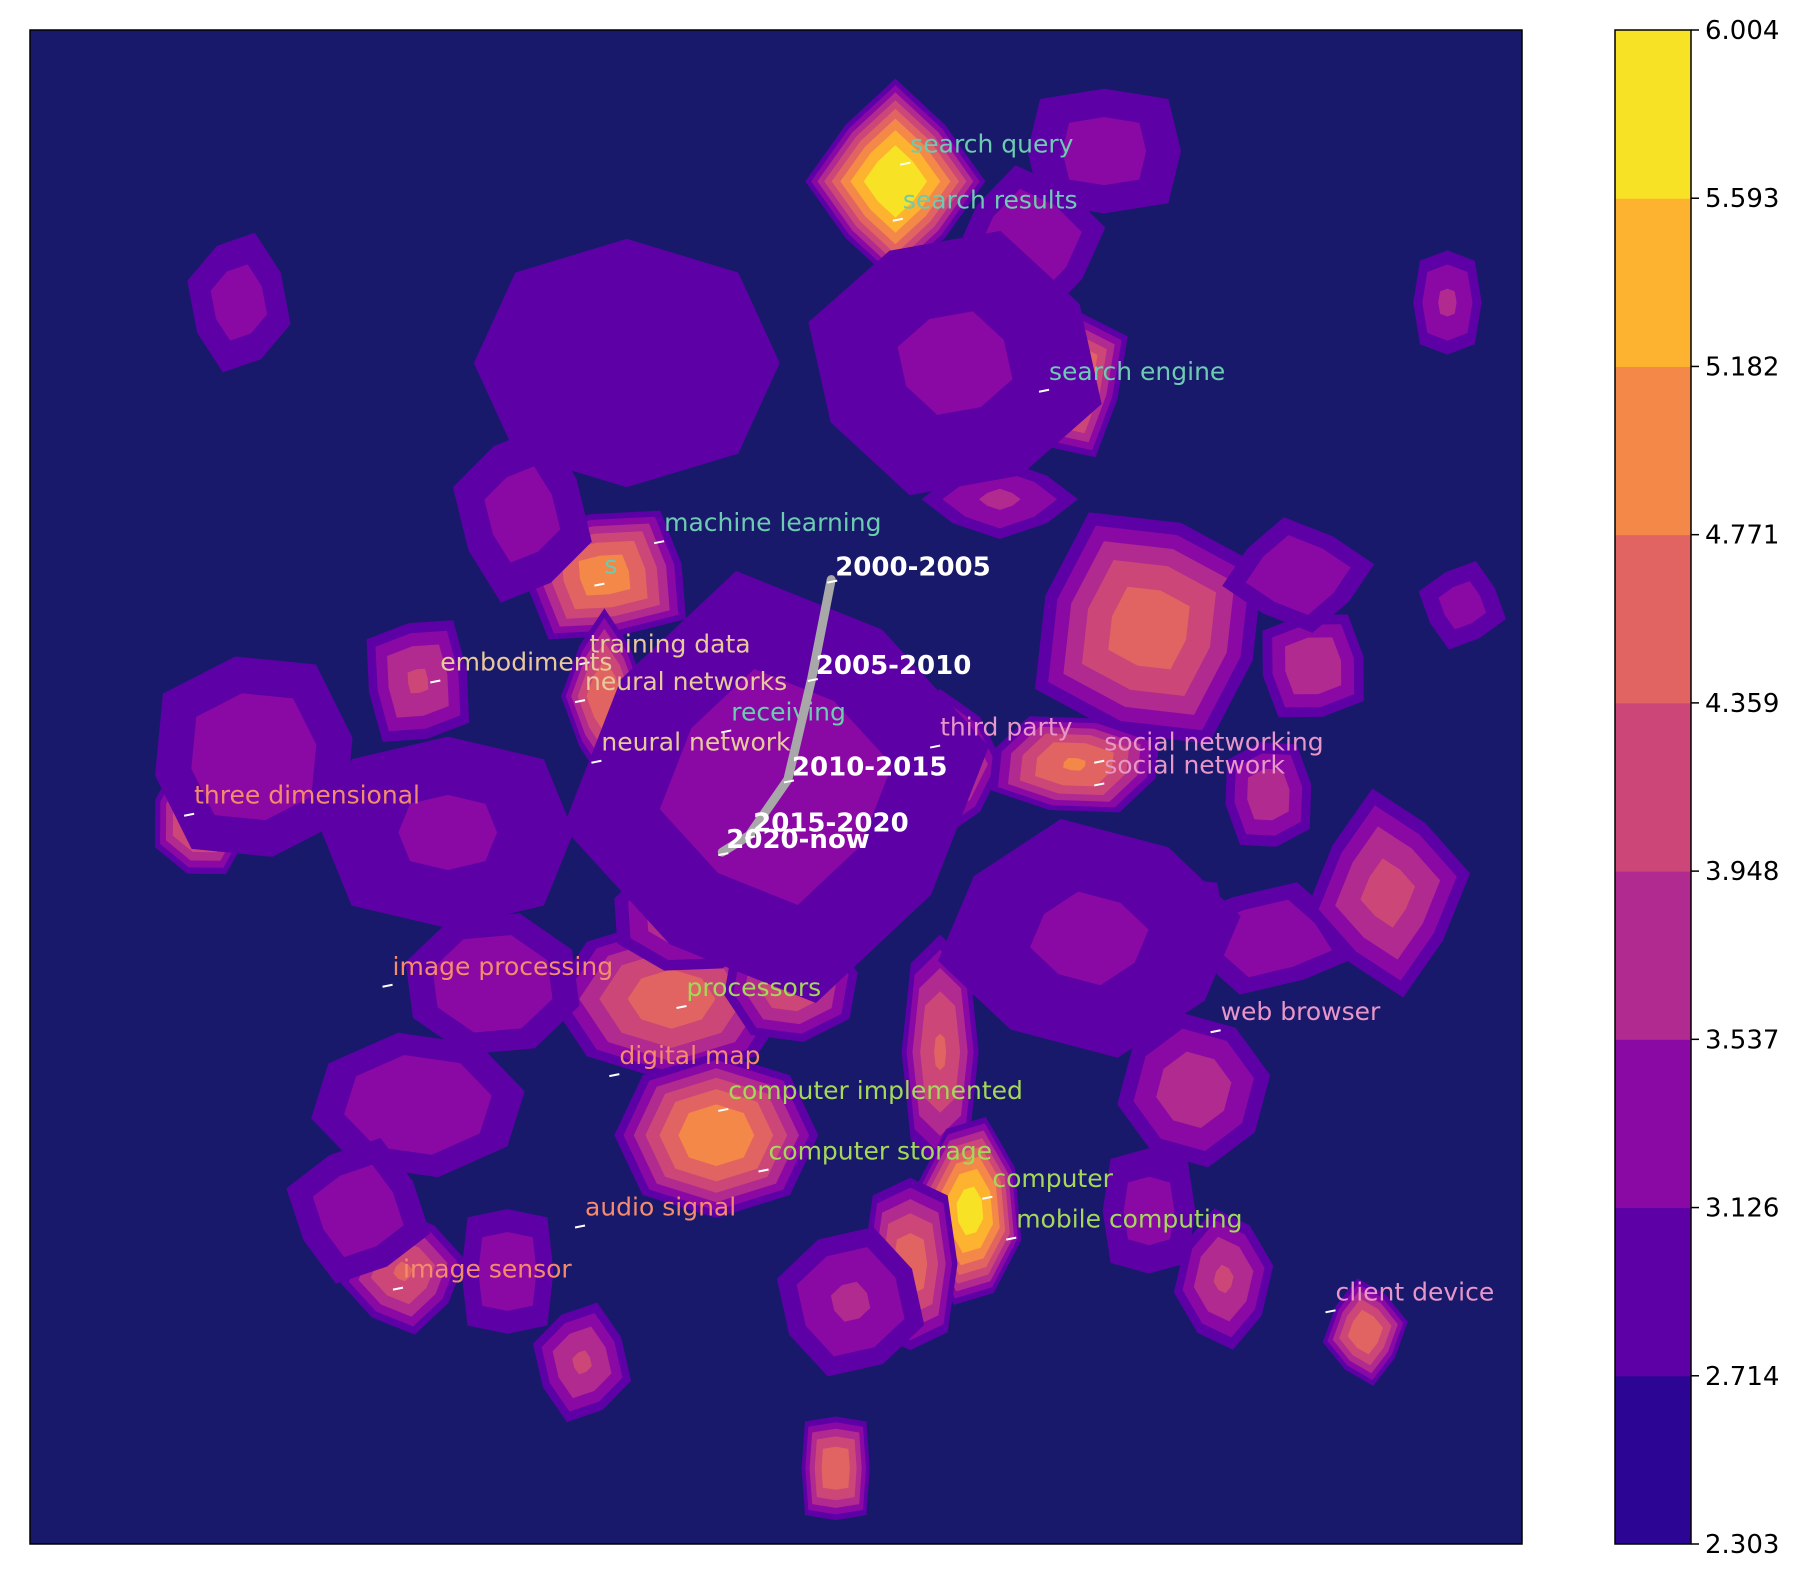 The height and width of the screenshot is (1581, 1805). What do you see at coordinates (753, 987) in the screenshot?
I see `term-label: processors` at bounding box center [753, 987].